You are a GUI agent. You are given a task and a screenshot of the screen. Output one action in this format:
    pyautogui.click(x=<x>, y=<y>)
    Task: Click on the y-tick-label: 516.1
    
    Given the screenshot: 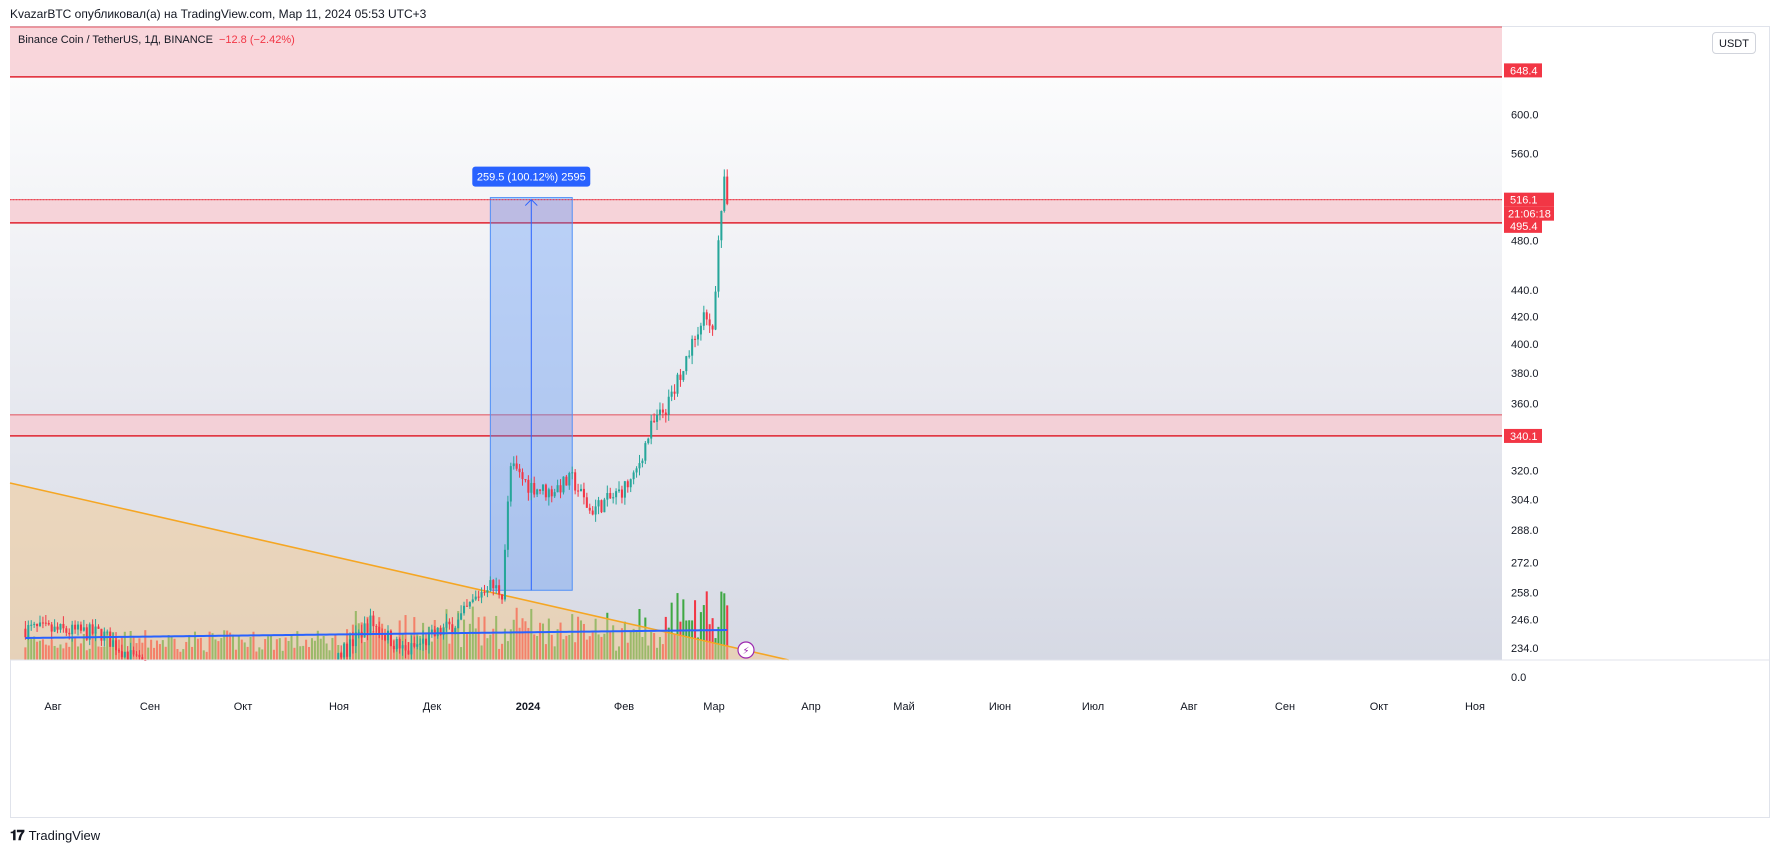 What is the action you would take?
    pyautogui.click(x=1524, y=201)
    